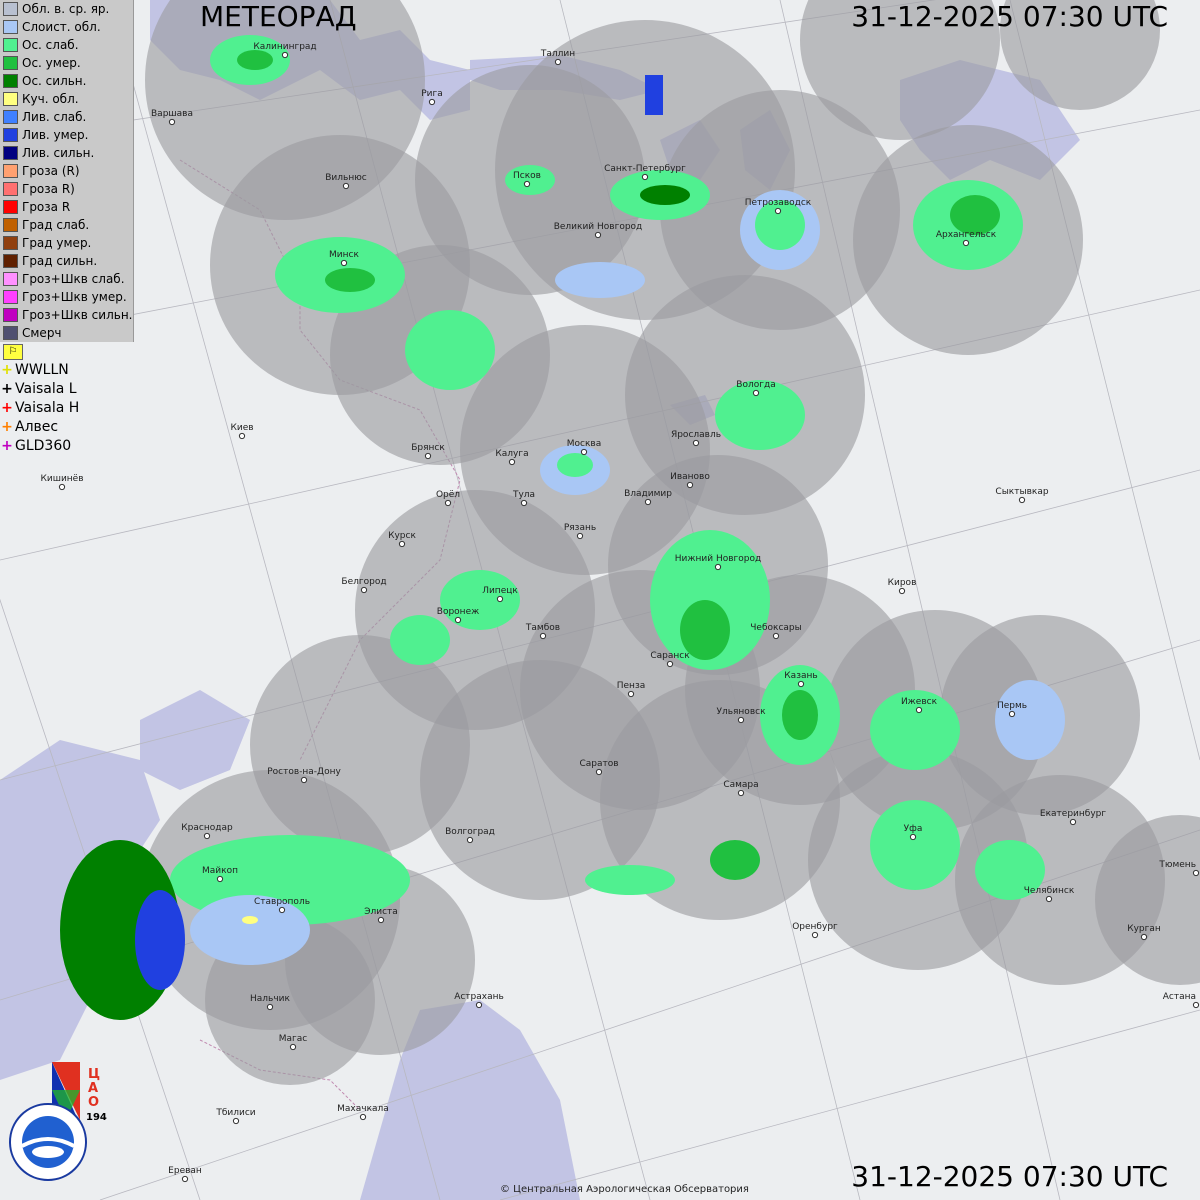 The width and height of the screenshot is (1200, 1200). Describe the element at coordinates (470, 832) in the screenshot. I see `city-label: Волгоград` at that location.